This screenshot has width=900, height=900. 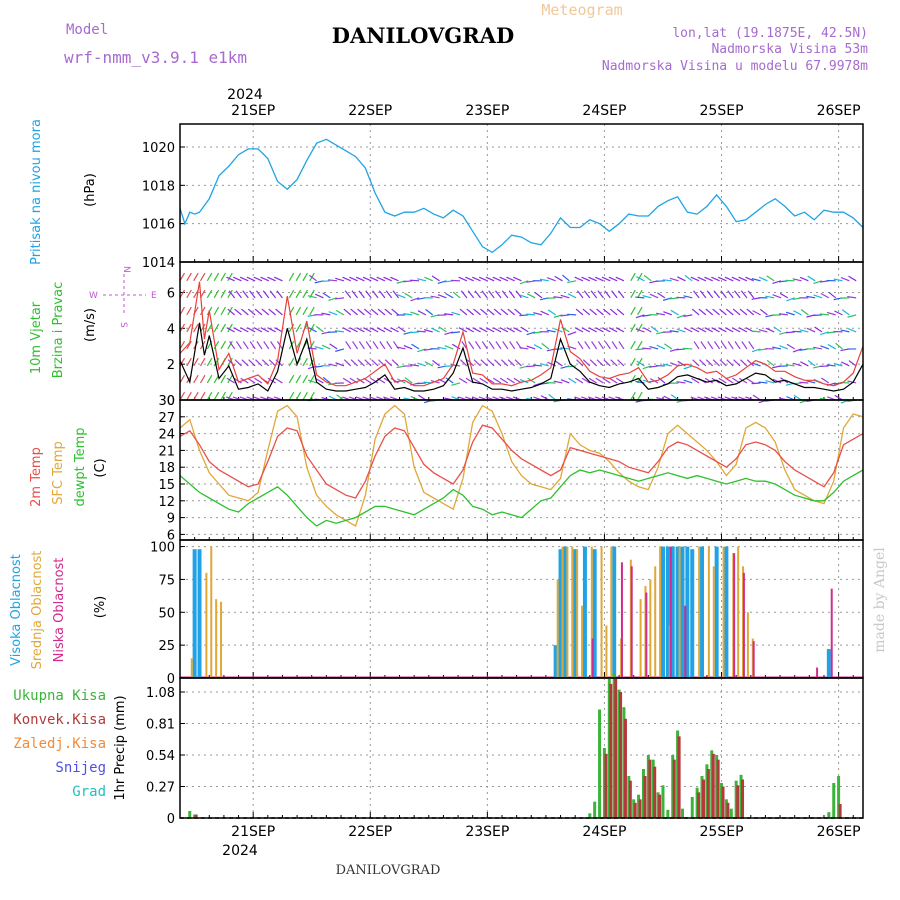 What do you see at coordinates (123, 325) in the screenshot?
I see `compass-s-label: S` at bounding box center [123, 325].